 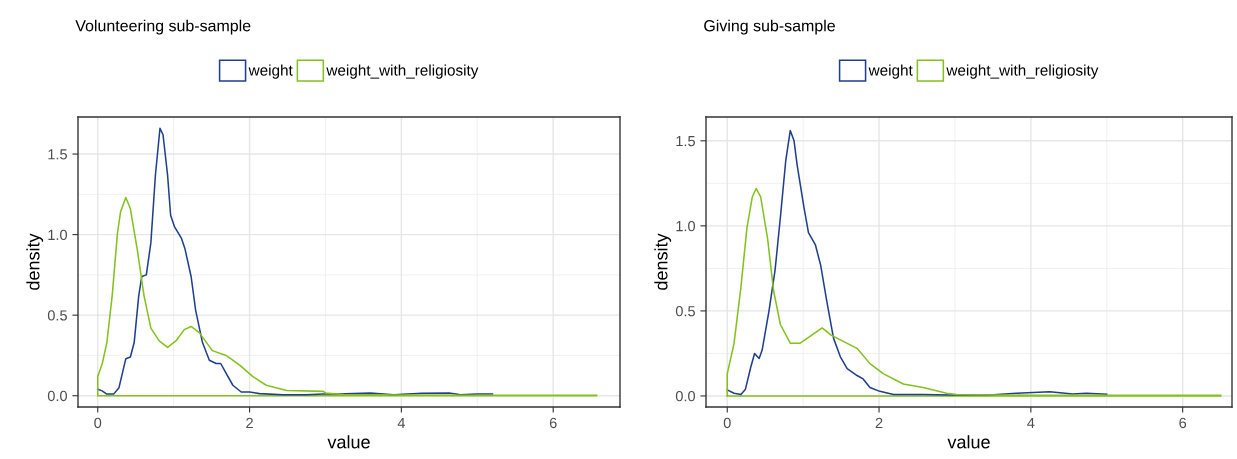 I want to click on chart-title: Giving sub-sample, so click(x=769, y=27).